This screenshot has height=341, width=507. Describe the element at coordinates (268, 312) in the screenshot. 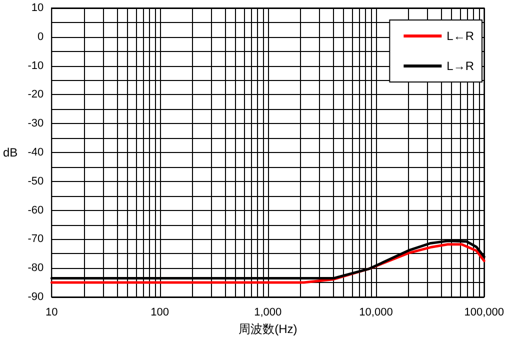

I see `x-tick-label: 1,000` at that location.